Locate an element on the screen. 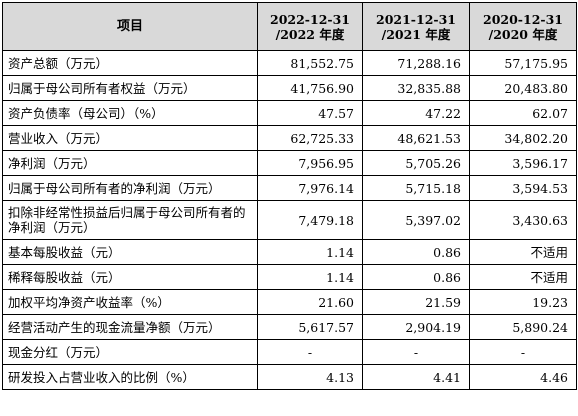  cell-2021: - is located at coordinates (416, 352).